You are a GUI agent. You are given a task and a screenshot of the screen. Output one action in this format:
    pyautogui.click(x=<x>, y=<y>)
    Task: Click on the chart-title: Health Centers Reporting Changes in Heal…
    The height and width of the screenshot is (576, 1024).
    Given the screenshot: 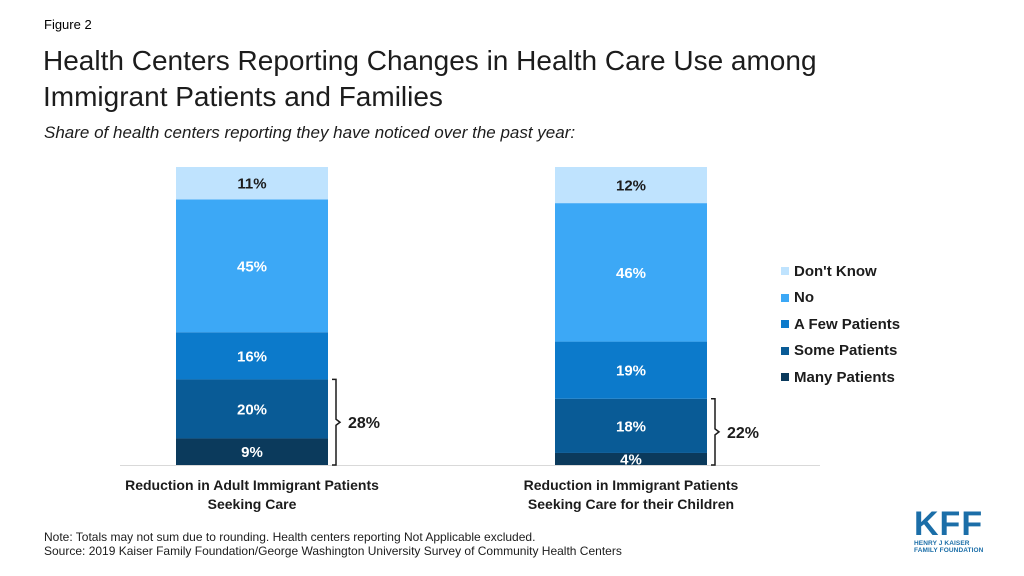 What is the action you would take?
    pyautogui.click(x=430, y=78)
    